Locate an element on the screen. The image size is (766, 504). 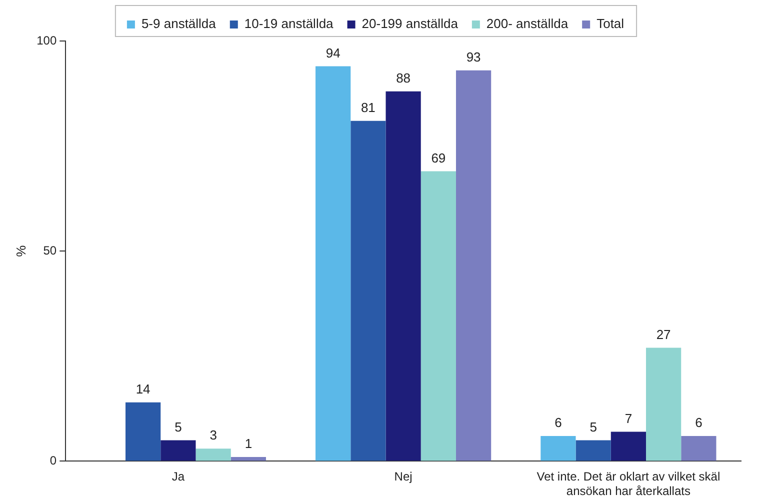
legend-label: 10-19 anställda is located at coordinates (289, 24).